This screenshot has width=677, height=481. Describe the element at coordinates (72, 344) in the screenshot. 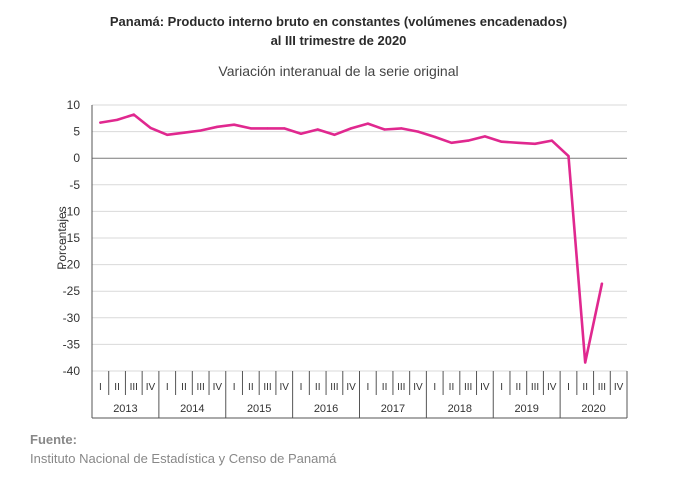

I see `y-tick-label: -35` at that location.